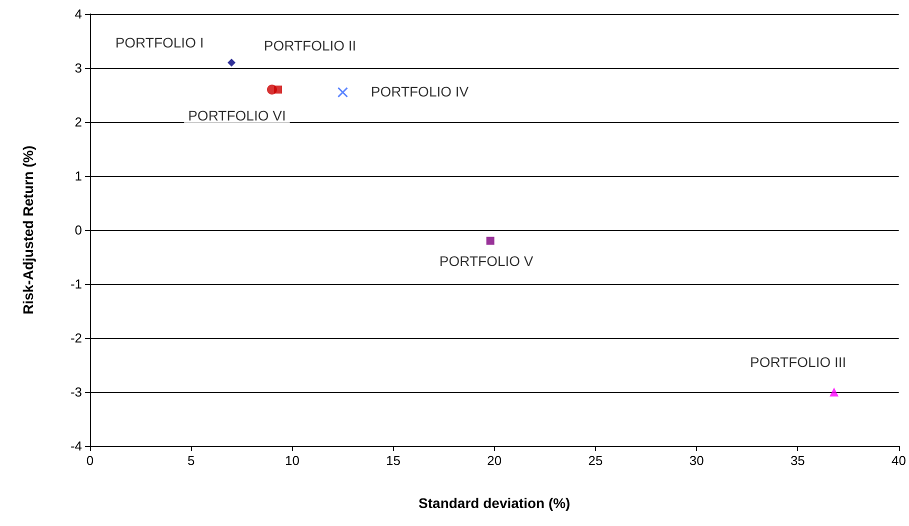 The image size is (909, 526). What do you see at coordinates (696, 460) in the screenshot?
I see `x-tick-label: 30` at bounding box center [696, 460].